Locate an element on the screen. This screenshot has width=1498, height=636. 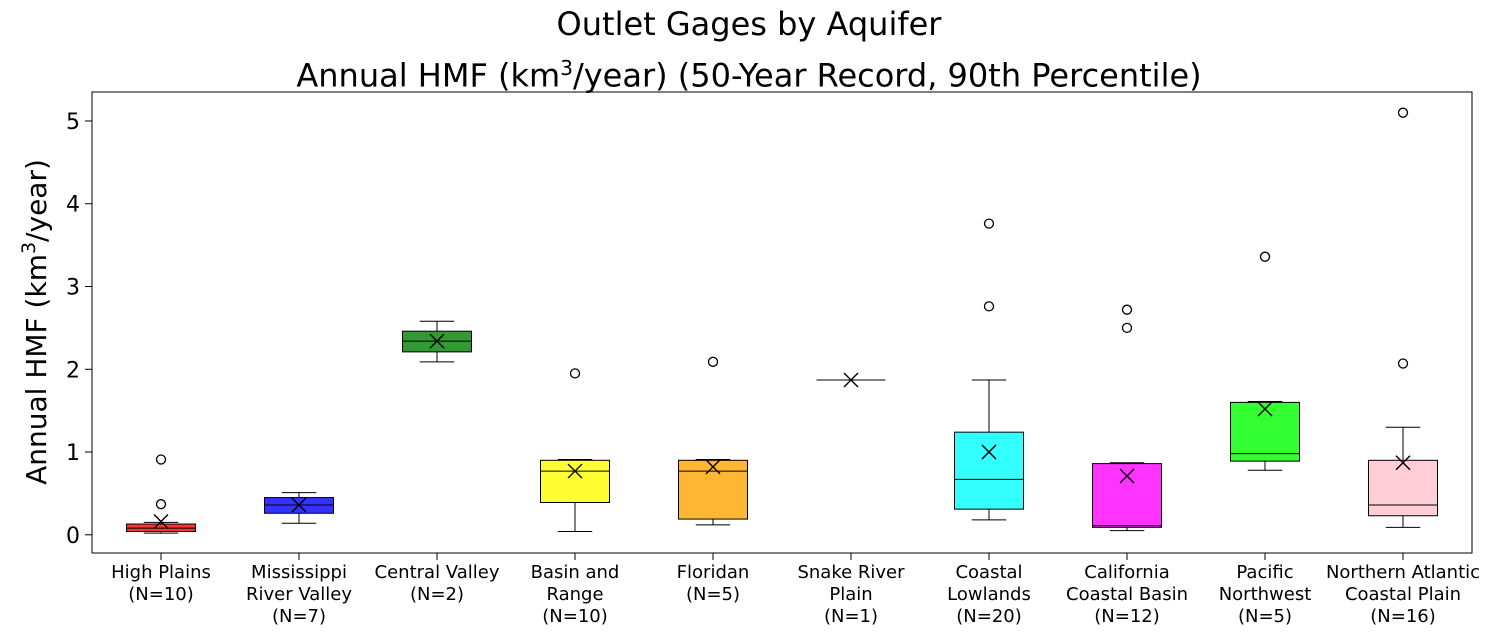
x-tick-label: Snake River Plain (N=1) is located at coordinates (851, 594).